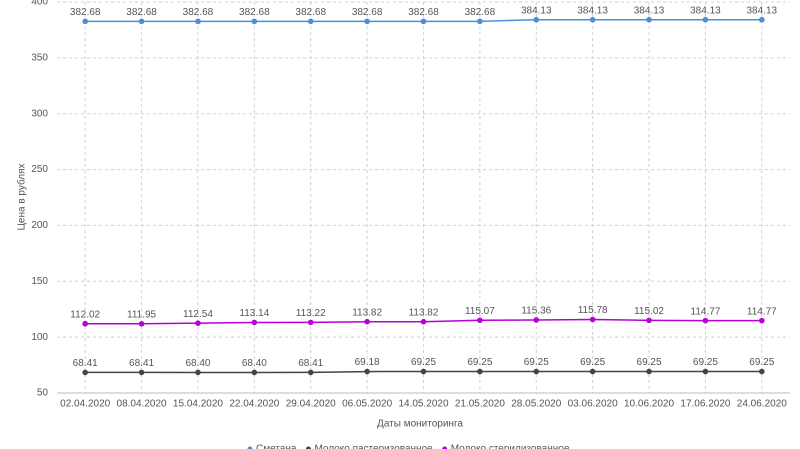  What do you see at coordinates (480, 404) in the screenshot?
I see `x-tick-label: 21.05.2020` at bounding box center [480, 404].